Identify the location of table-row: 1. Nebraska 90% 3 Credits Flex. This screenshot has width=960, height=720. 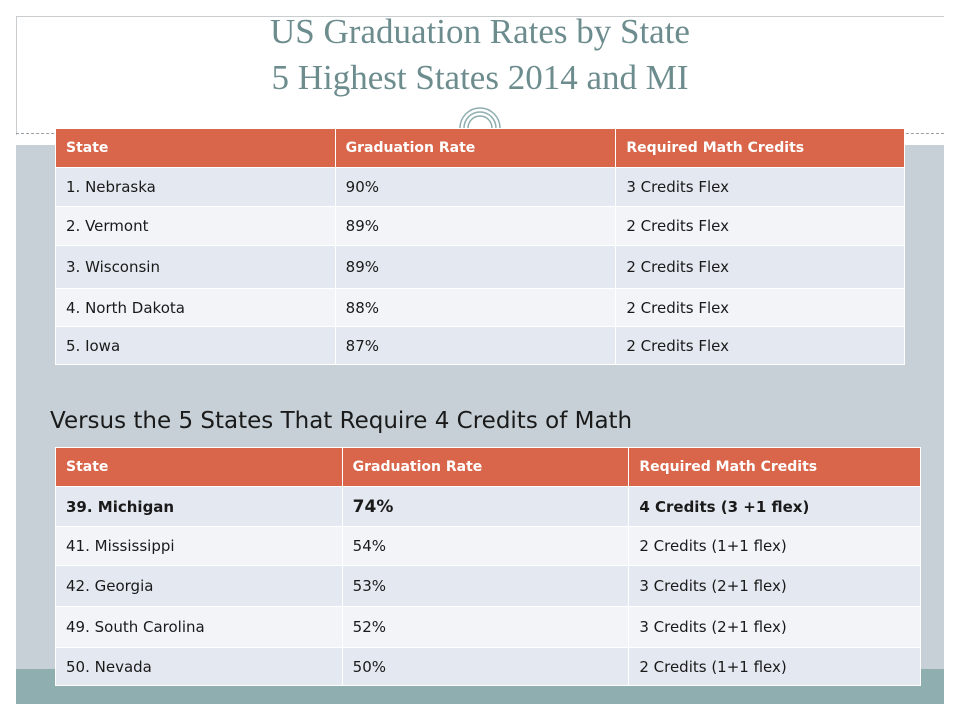
(480, 187).